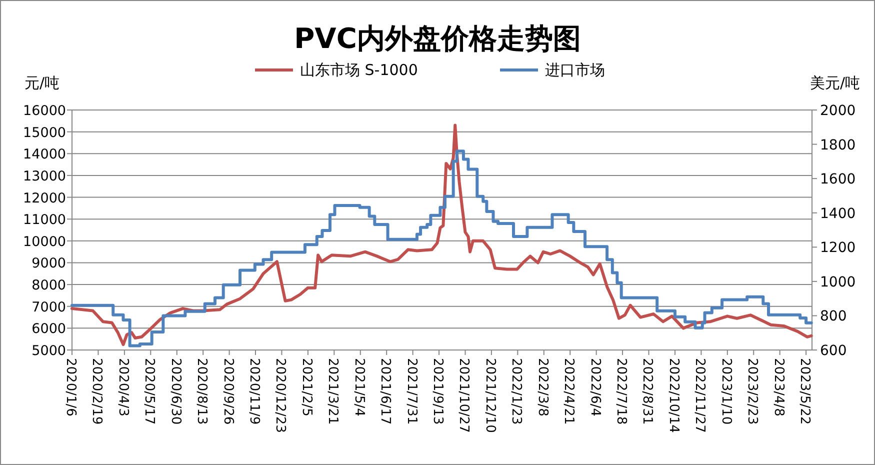  I want to click on xtick: 2021/3/21, so click(332, 391).